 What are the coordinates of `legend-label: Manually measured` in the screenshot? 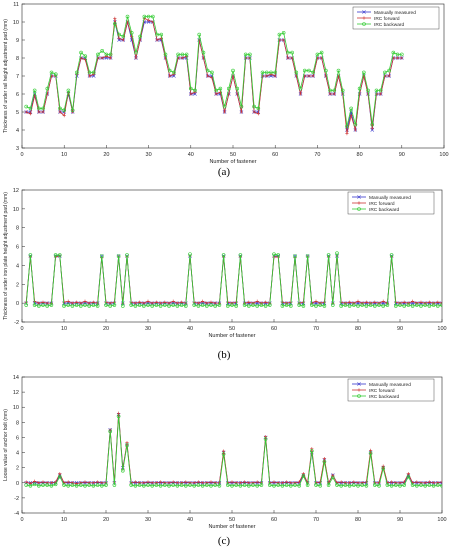 It's located at (390, 385).